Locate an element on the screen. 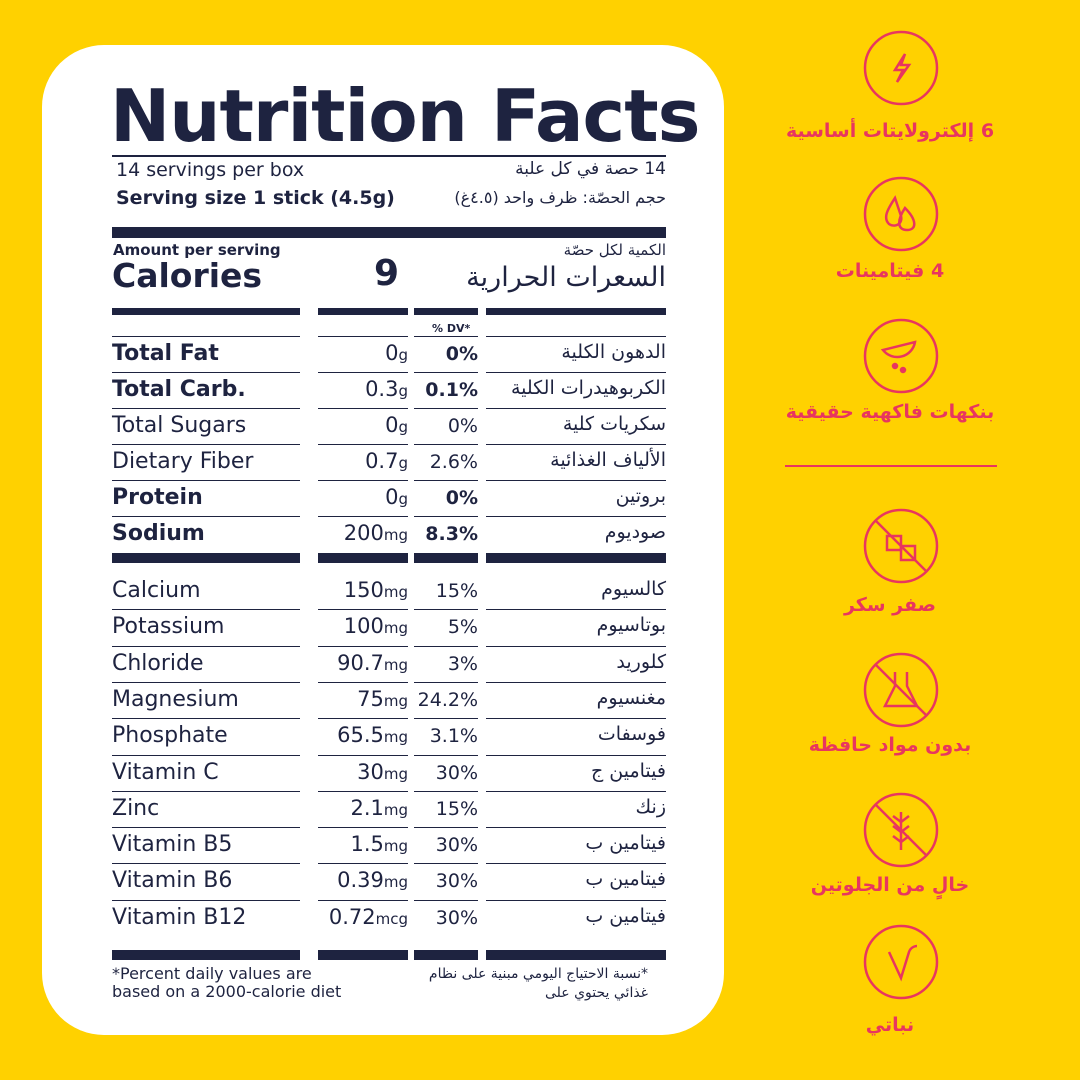 This screenshot has width=1080, height=1080. amount: 0.3g is located at coordinates (386, 389).